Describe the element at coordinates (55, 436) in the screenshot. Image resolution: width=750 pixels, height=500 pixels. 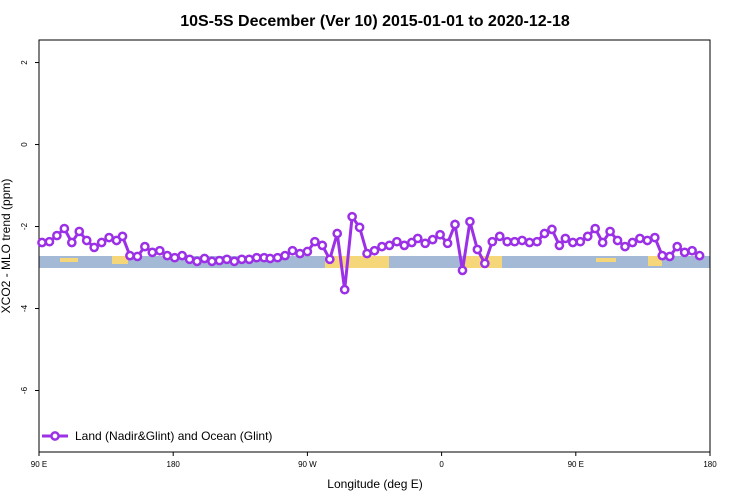
I see `legend-marker` at that location.